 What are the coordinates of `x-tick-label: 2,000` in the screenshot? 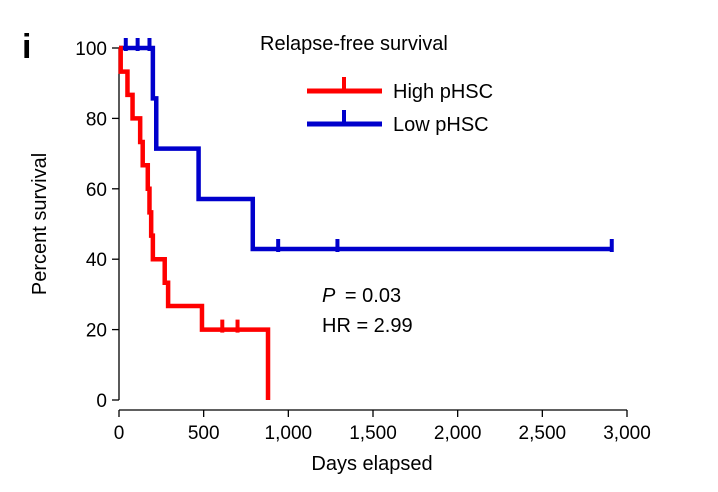 It's located at (458, 433).